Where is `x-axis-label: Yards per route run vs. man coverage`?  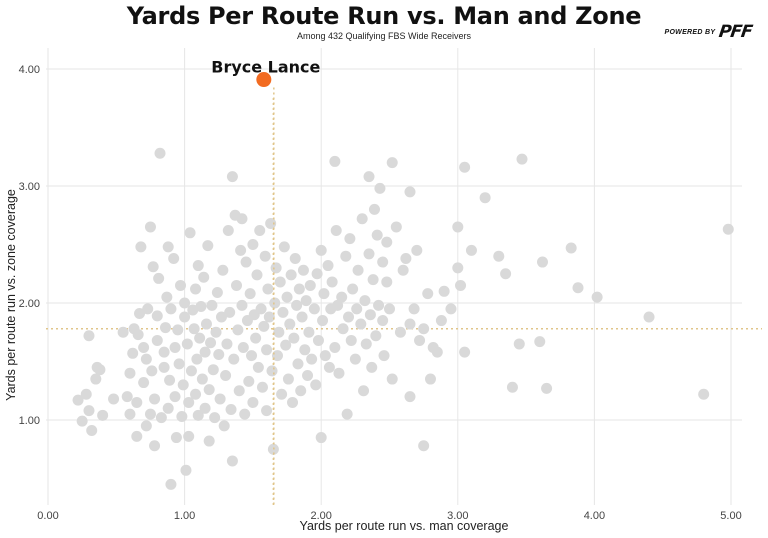
x-axis-label: Yards per route run vs. man coverage is located at coordinates (404, 526).